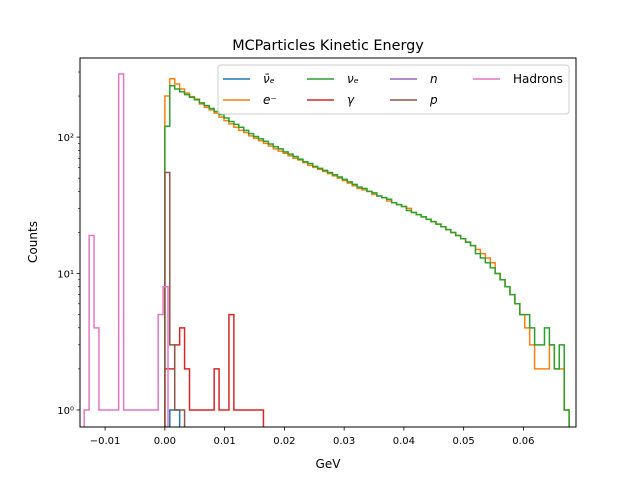 The width and height of the screenshot is (640, 480). Describe the element at coordinates (404, 441) in the screenshot. I see `x-tick-label: 0.04` at that location.